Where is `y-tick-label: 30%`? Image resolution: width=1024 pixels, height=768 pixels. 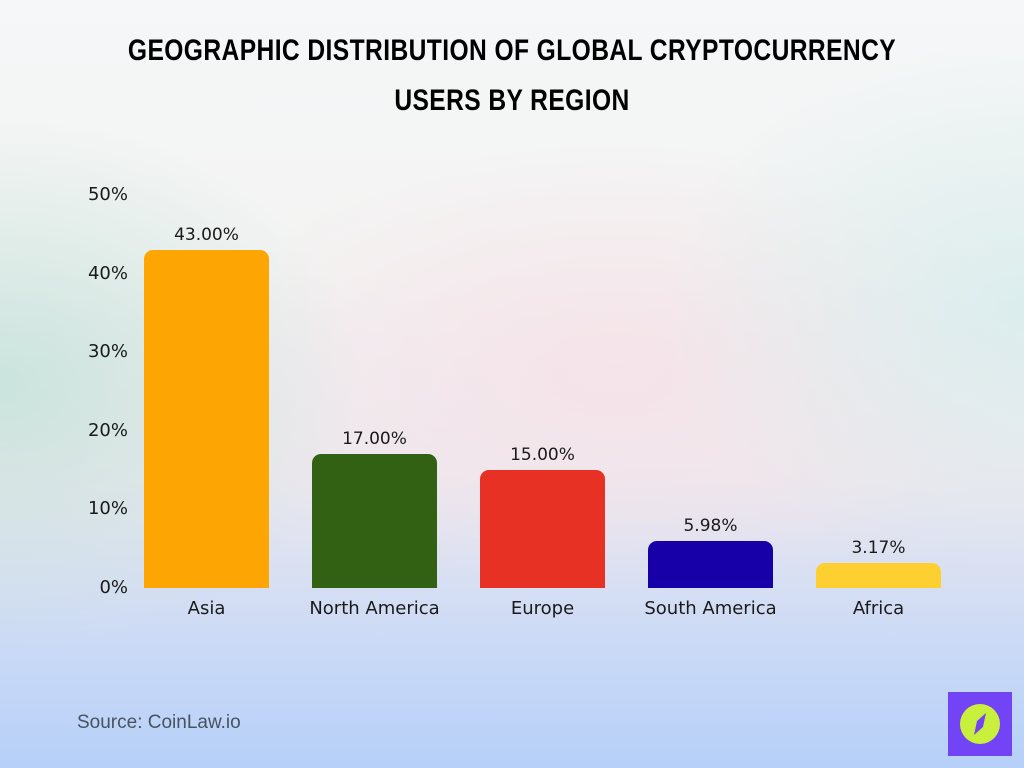
y-tick-label: 30% is located at coordinates (107, 352).